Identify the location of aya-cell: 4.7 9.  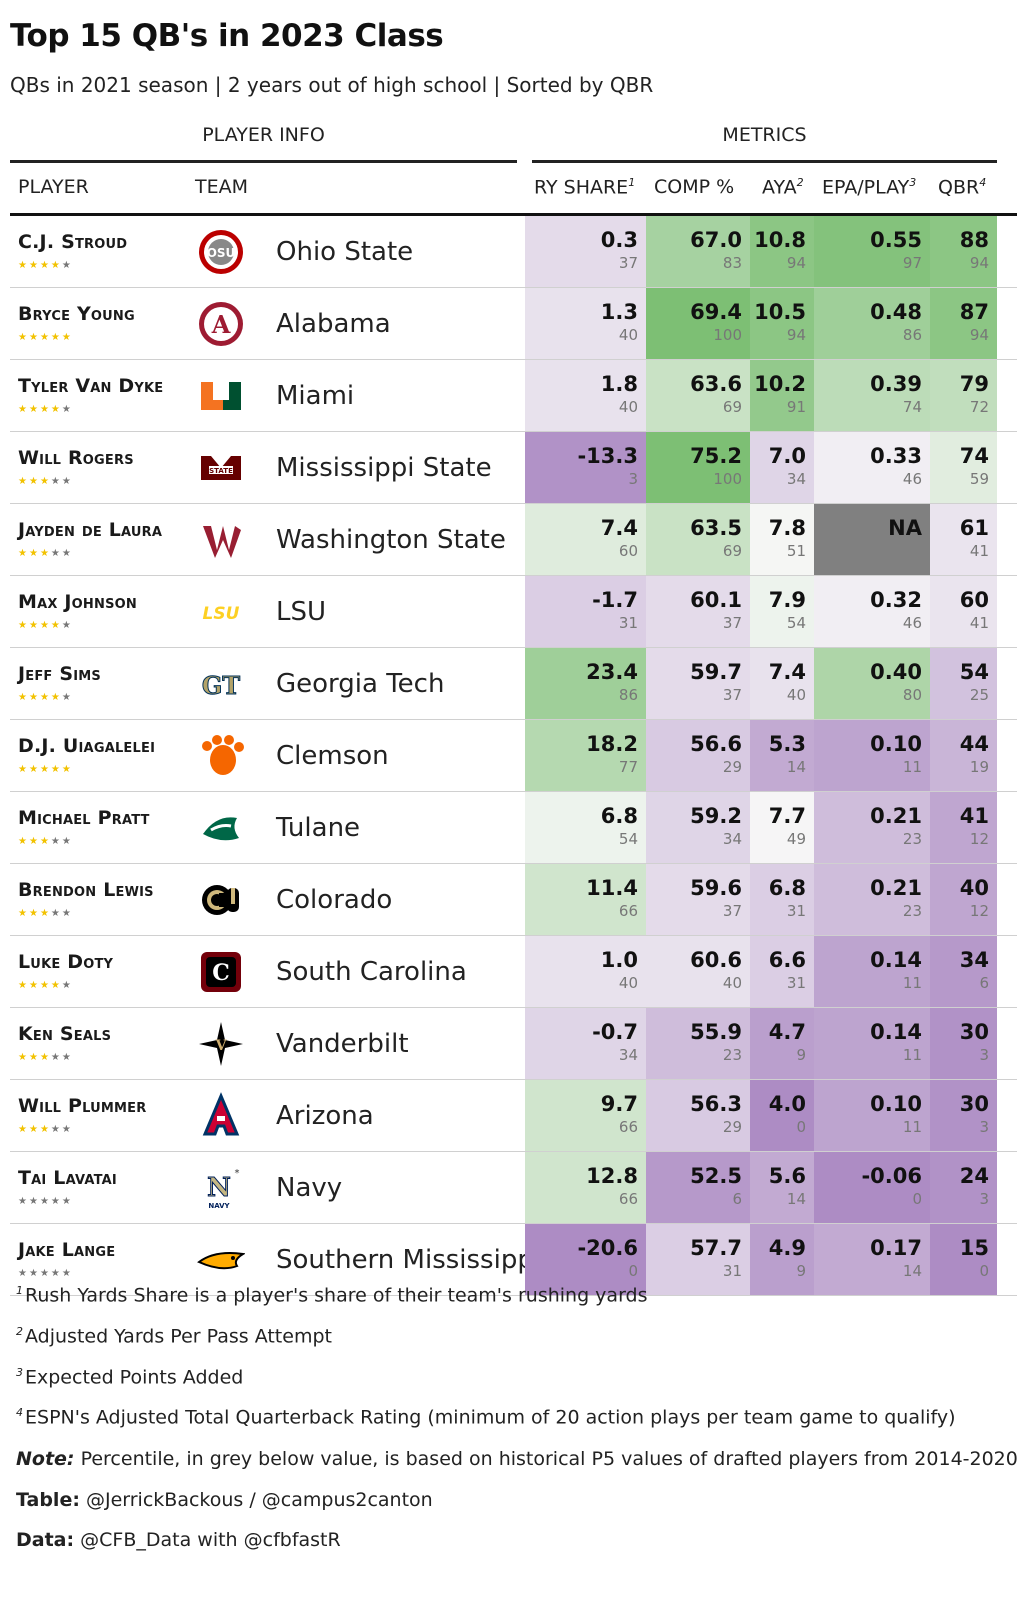
(782, 1043).